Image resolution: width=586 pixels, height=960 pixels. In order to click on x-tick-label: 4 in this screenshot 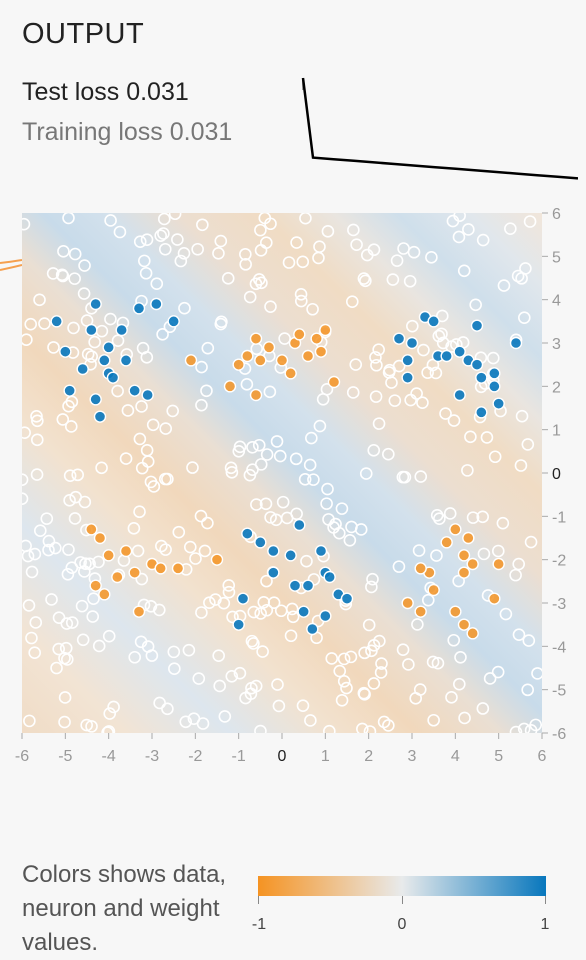, I will do `click(455, 756)`.